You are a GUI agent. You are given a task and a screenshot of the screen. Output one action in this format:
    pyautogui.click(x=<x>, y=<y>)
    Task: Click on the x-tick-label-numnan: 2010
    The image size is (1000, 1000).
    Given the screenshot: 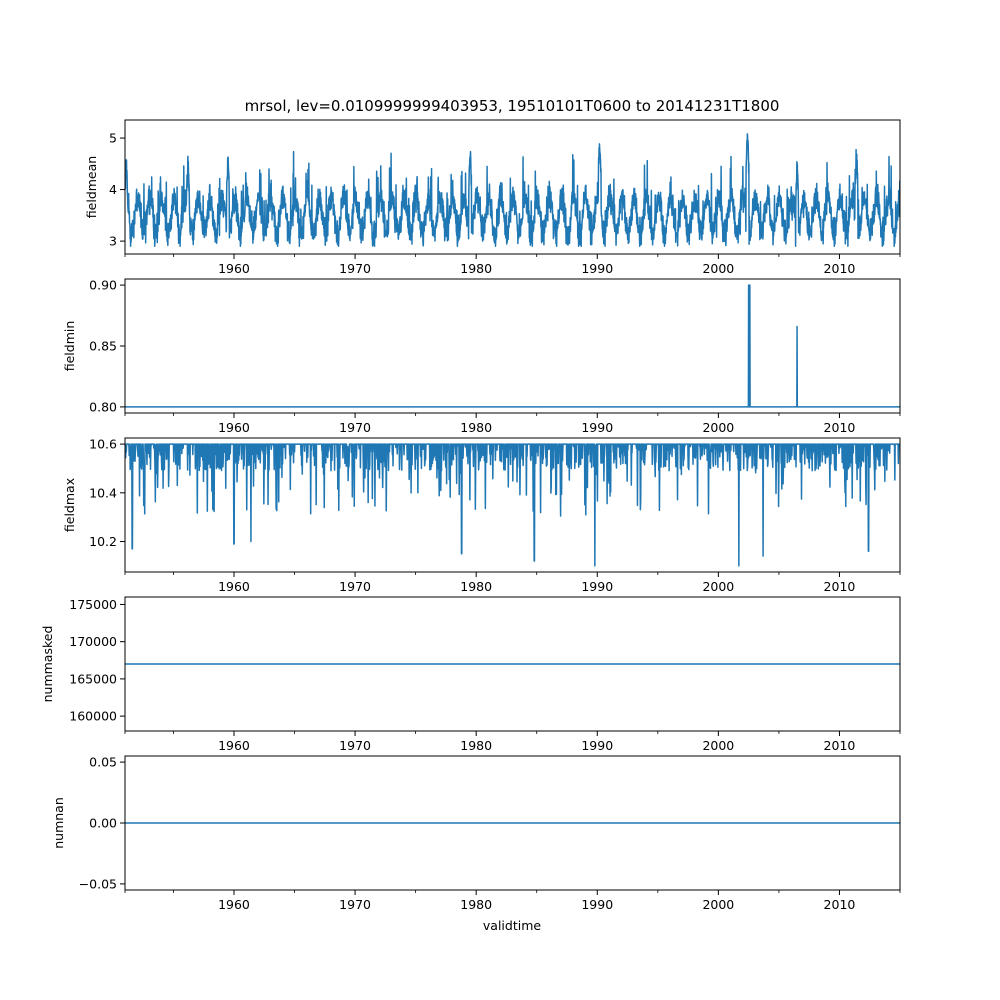 What is the action you would take?
    pyautogui.click(x=840, y=904)
    